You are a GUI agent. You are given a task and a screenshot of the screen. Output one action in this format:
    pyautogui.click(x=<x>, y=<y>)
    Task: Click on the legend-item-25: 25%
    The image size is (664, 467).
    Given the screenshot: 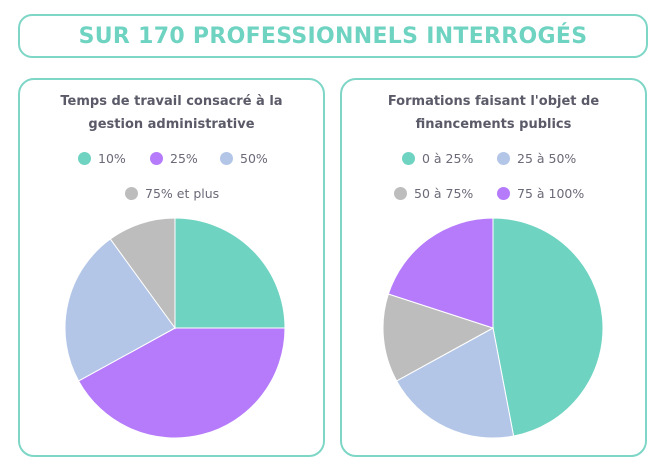 What is the action you would take?
    pyautogui.click(x=174, y=158)
    